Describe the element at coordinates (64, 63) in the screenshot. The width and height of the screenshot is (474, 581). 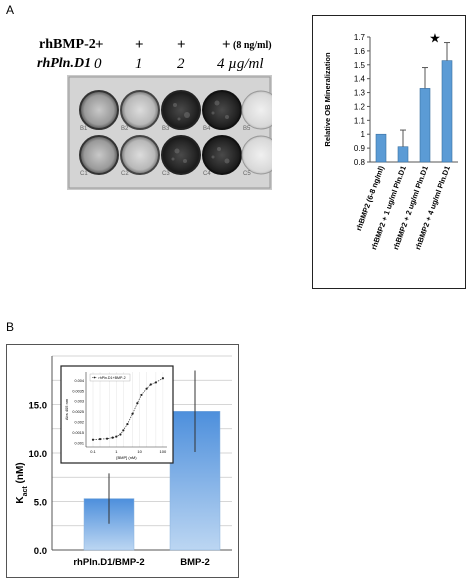
I see `rhplnd1-row-label: rhPln.D1` at that location.